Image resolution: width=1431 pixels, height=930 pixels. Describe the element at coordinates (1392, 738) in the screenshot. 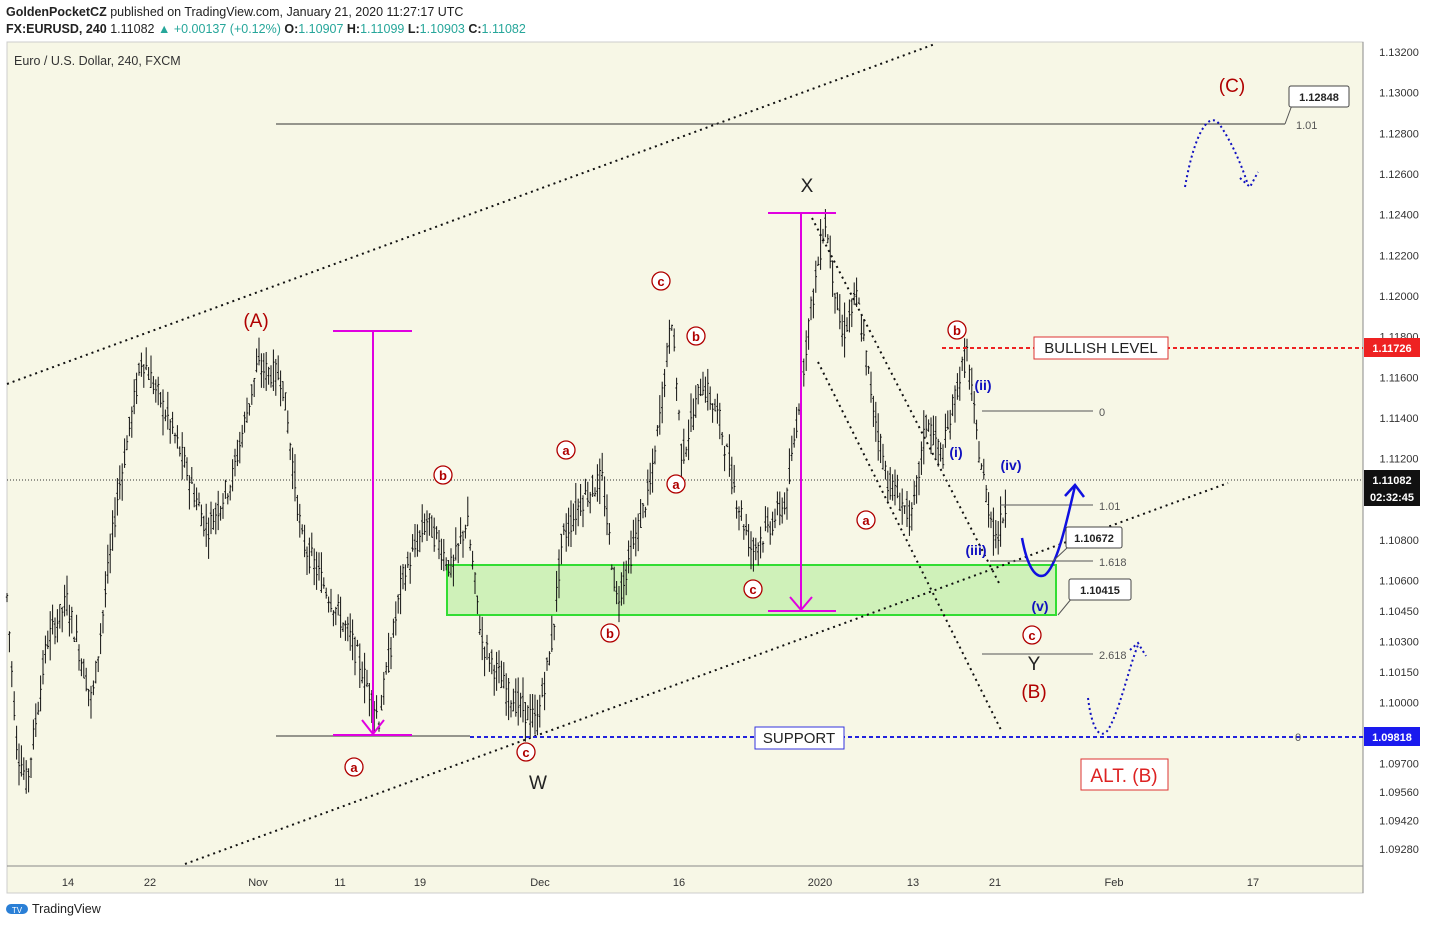

I see `support-price-value: 1.09818` at that location.